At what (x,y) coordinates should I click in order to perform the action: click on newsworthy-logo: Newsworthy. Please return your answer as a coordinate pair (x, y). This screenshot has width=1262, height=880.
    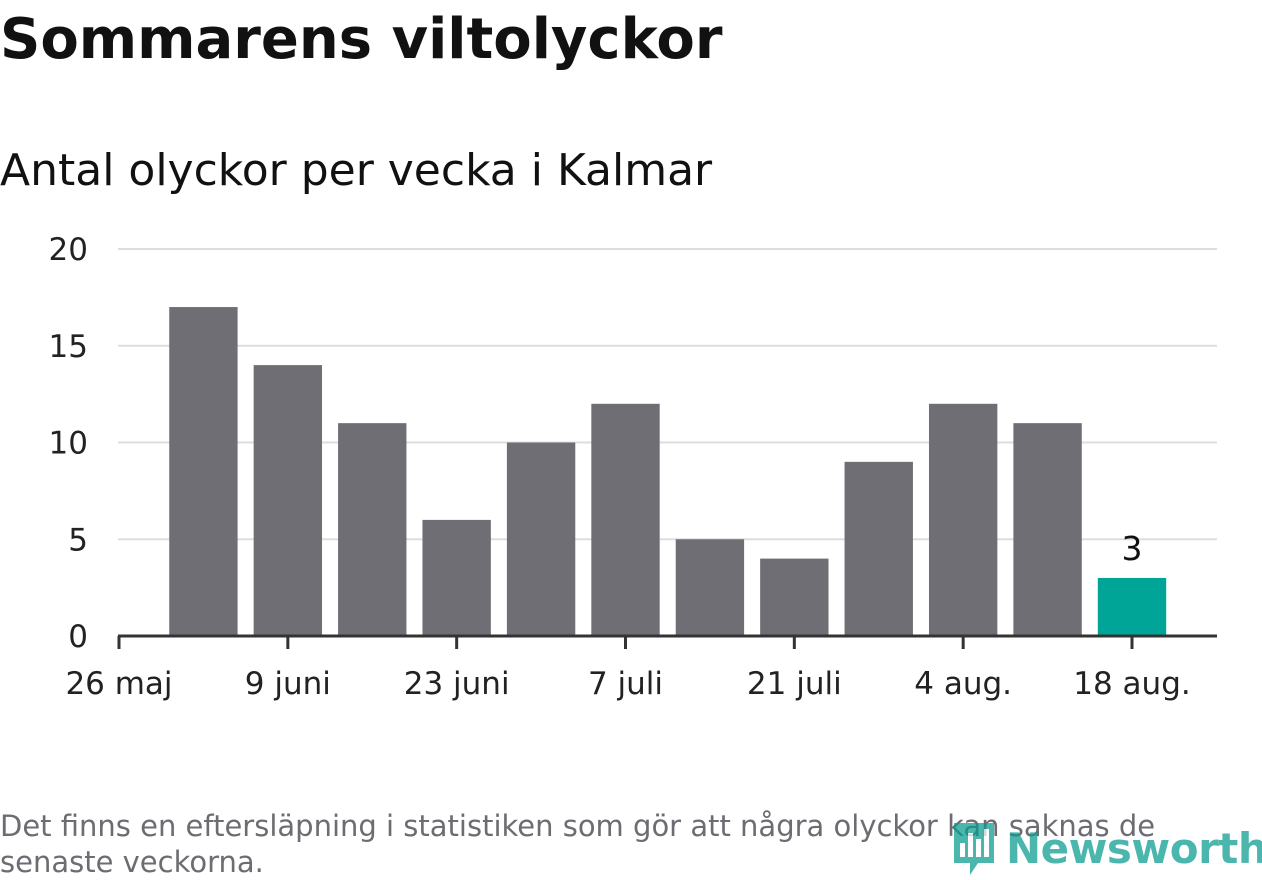
    Looking at the image, I should click on (1106, 848).